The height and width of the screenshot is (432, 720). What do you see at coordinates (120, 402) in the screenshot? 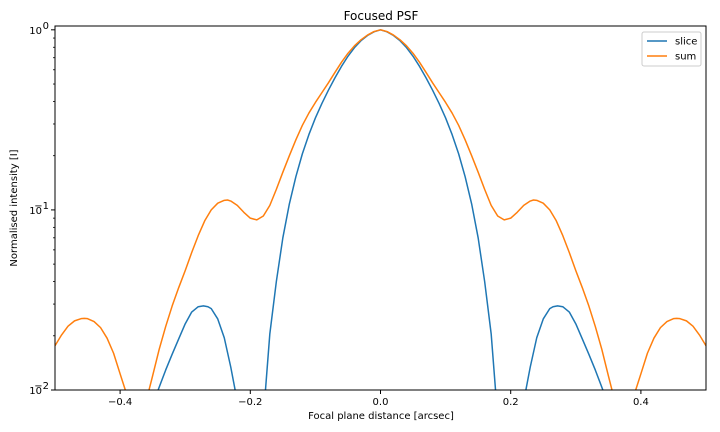
I see `x-tick-label: −0.4` at bounding box center [120, 402].